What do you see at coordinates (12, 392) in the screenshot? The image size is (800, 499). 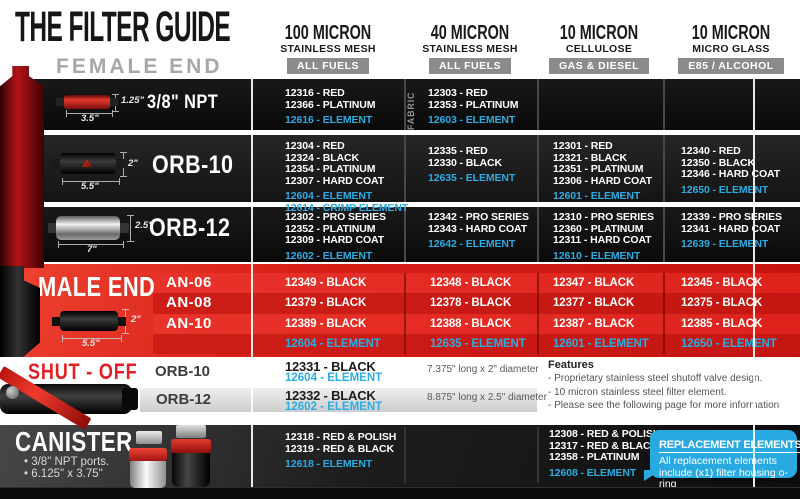 I see `shutoff-valve-pivot` at bounding box center [12, 392].